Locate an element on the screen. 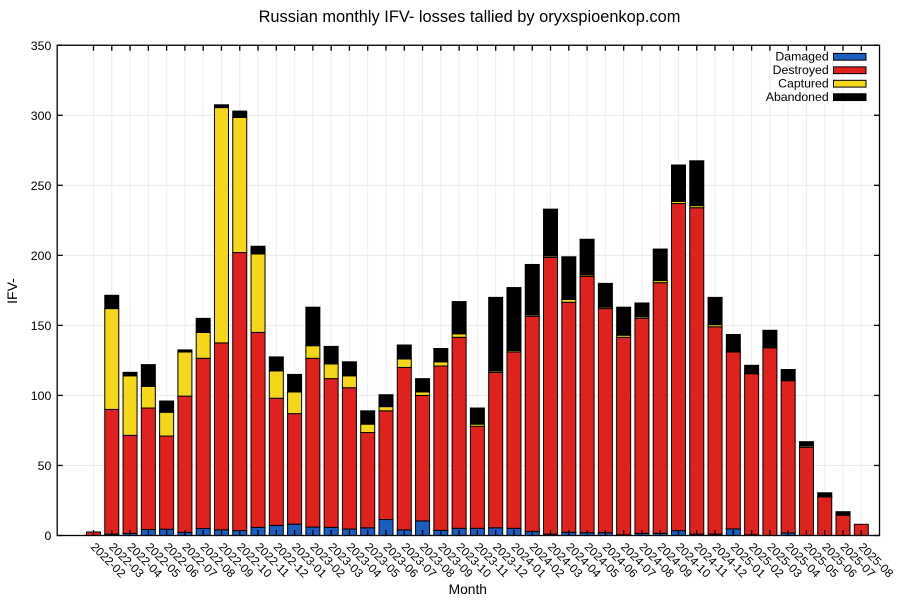  svg-text: IFV- is located at coordinates (12, 291).